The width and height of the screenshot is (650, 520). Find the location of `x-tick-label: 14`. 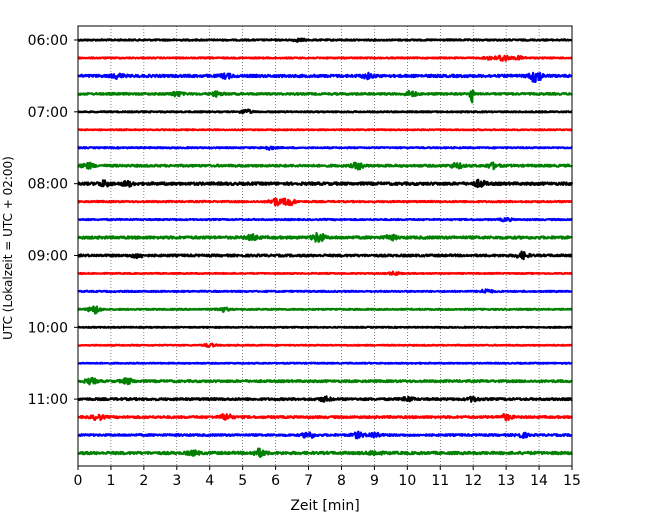

x-tick-label: 14 is located at coordinates (539, 481).